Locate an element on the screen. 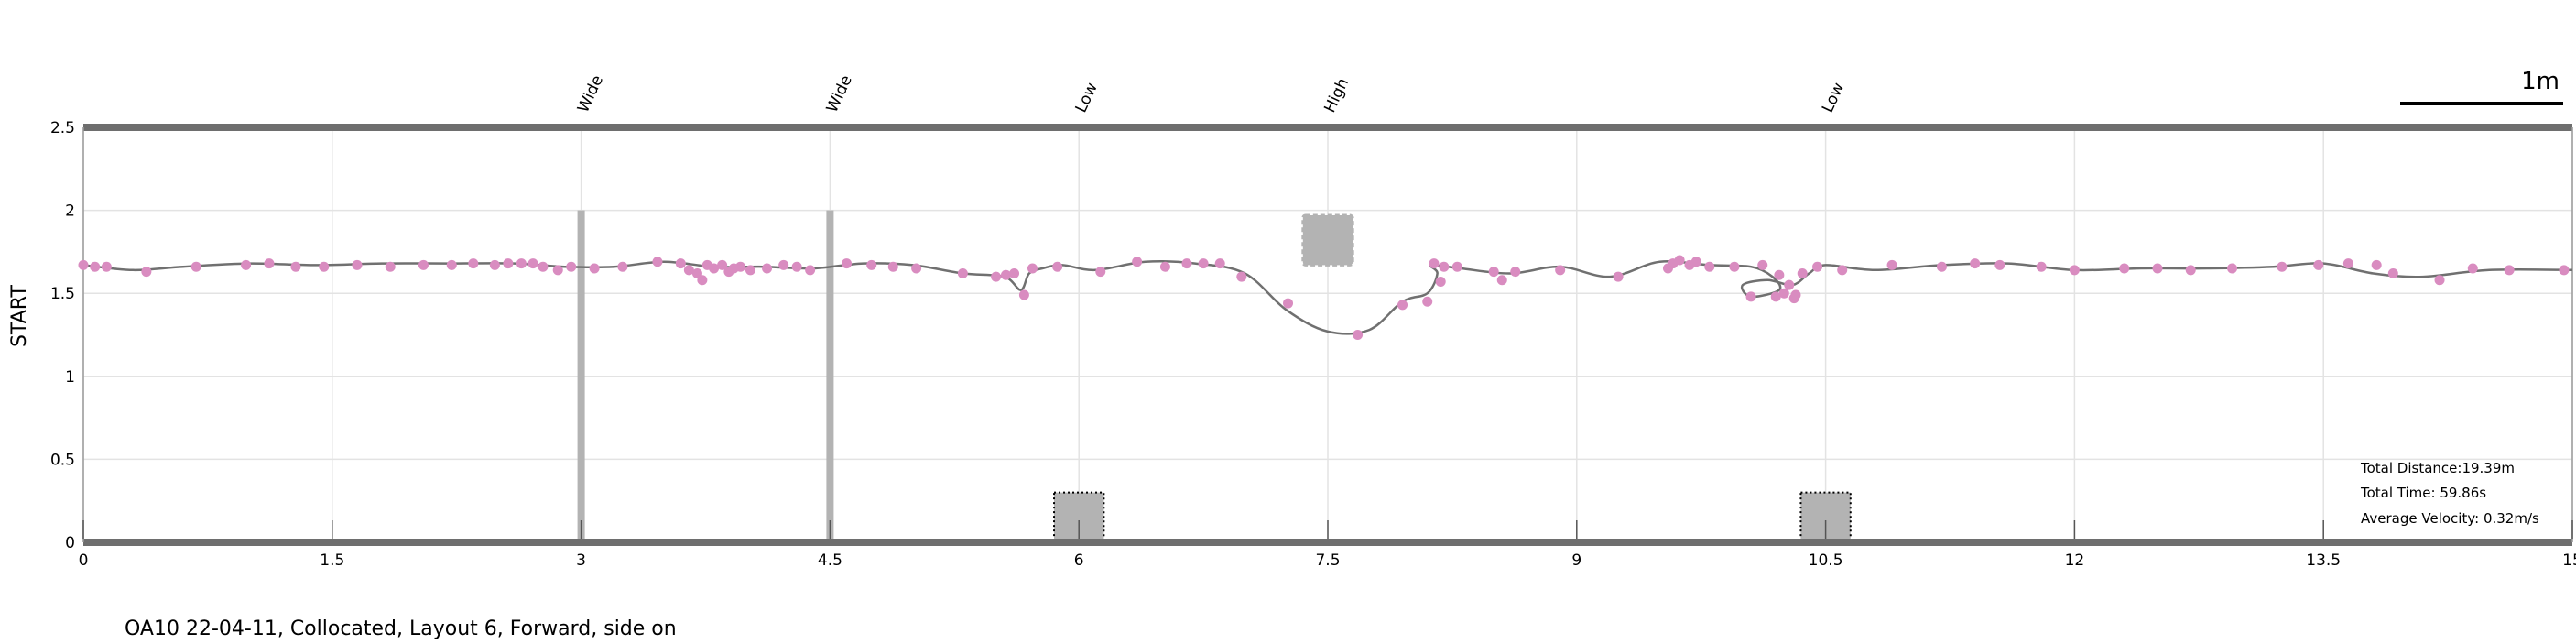 This screenshot has height=644, width=2576. x-tick-label: 0 is located at coordinates (84, 561).